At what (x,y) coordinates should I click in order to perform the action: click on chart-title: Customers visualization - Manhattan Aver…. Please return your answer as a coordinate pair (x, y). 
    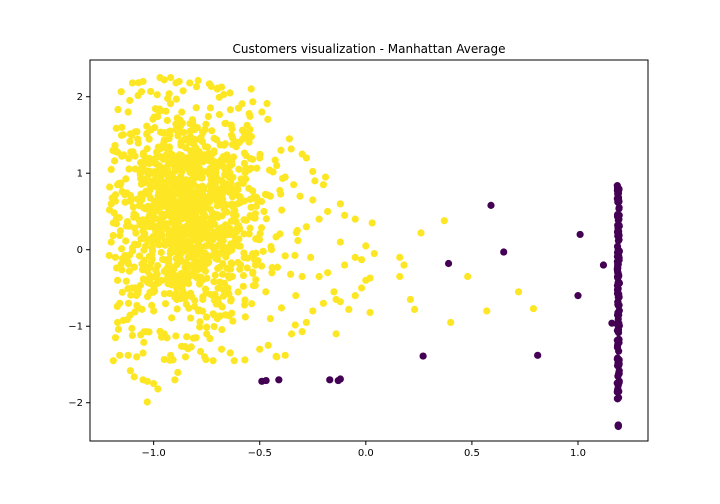
    Looking at the image, I should click on (369, 49).